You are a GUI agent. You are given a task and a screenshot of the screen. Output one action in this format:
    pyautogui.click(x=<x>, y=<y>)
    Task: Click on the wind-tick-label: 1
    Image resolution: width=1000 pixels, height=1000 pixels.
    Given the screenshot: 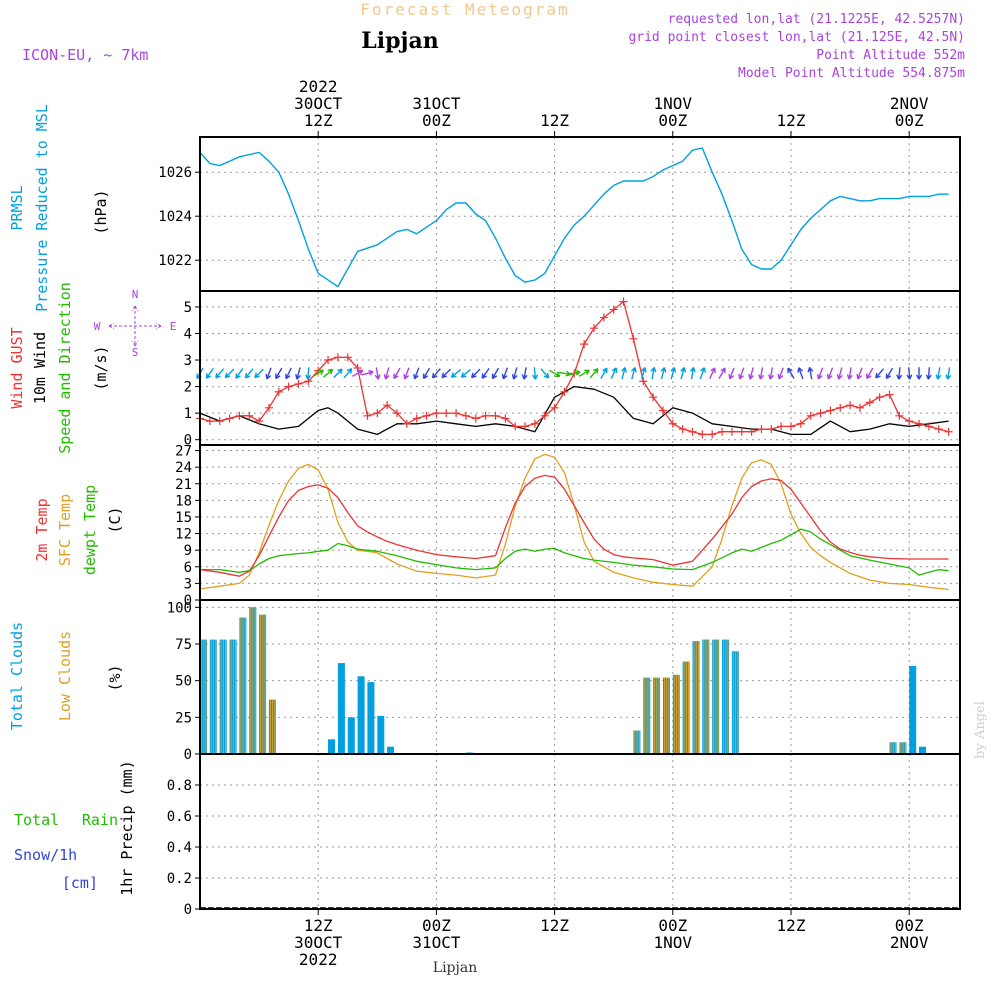 What is the action you would take?
    pyautogui.click(x=188, y=414)
    